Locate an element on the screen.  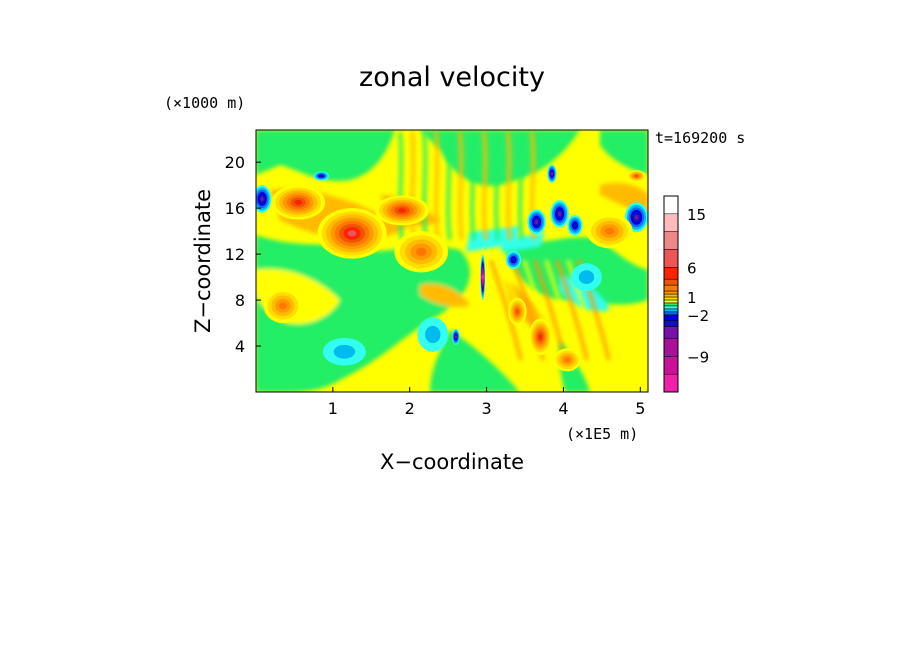
x-tick-label: 5 is located at coordinates (640, 408).